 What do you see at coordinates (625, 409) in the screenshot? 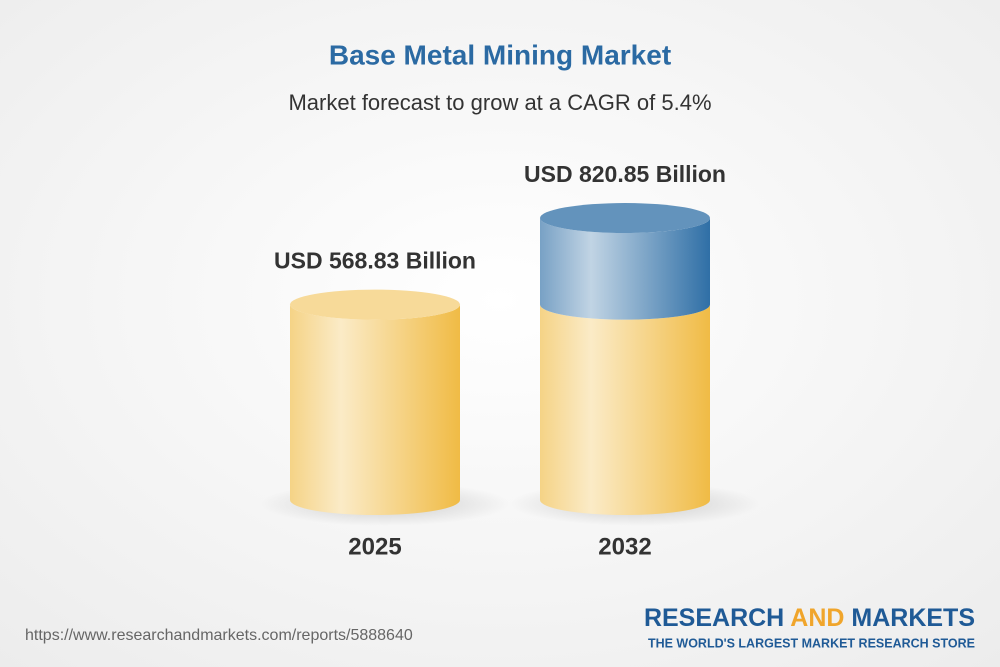
I see `cylinder-base-part` at bounding box center [625, 409].